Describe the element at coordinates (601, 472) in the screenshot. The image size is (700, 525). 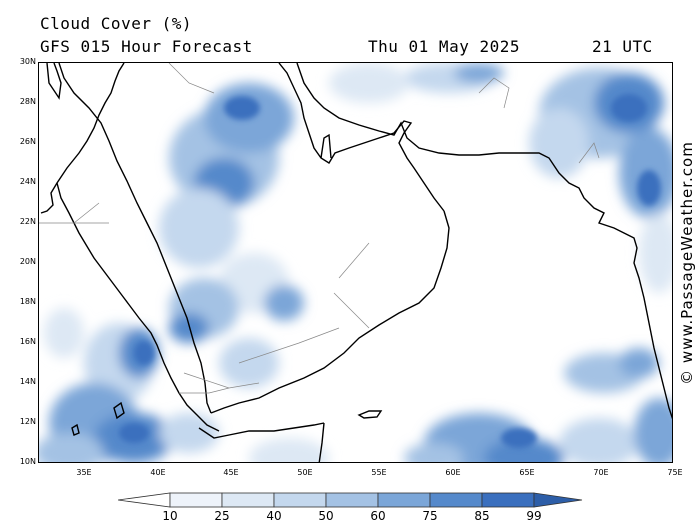
I see `lon-label-70e: 70E` at that location.